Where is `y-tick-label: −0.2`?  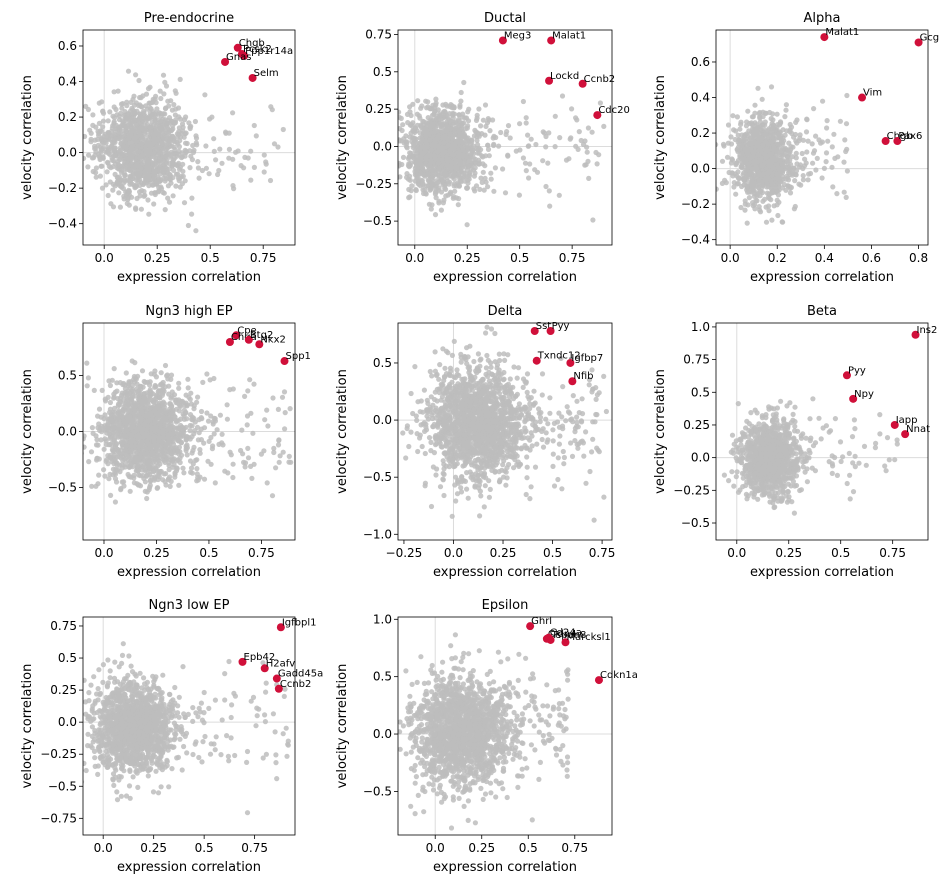
y-tick-label: −0.2 is located at coordinates (695, 204).